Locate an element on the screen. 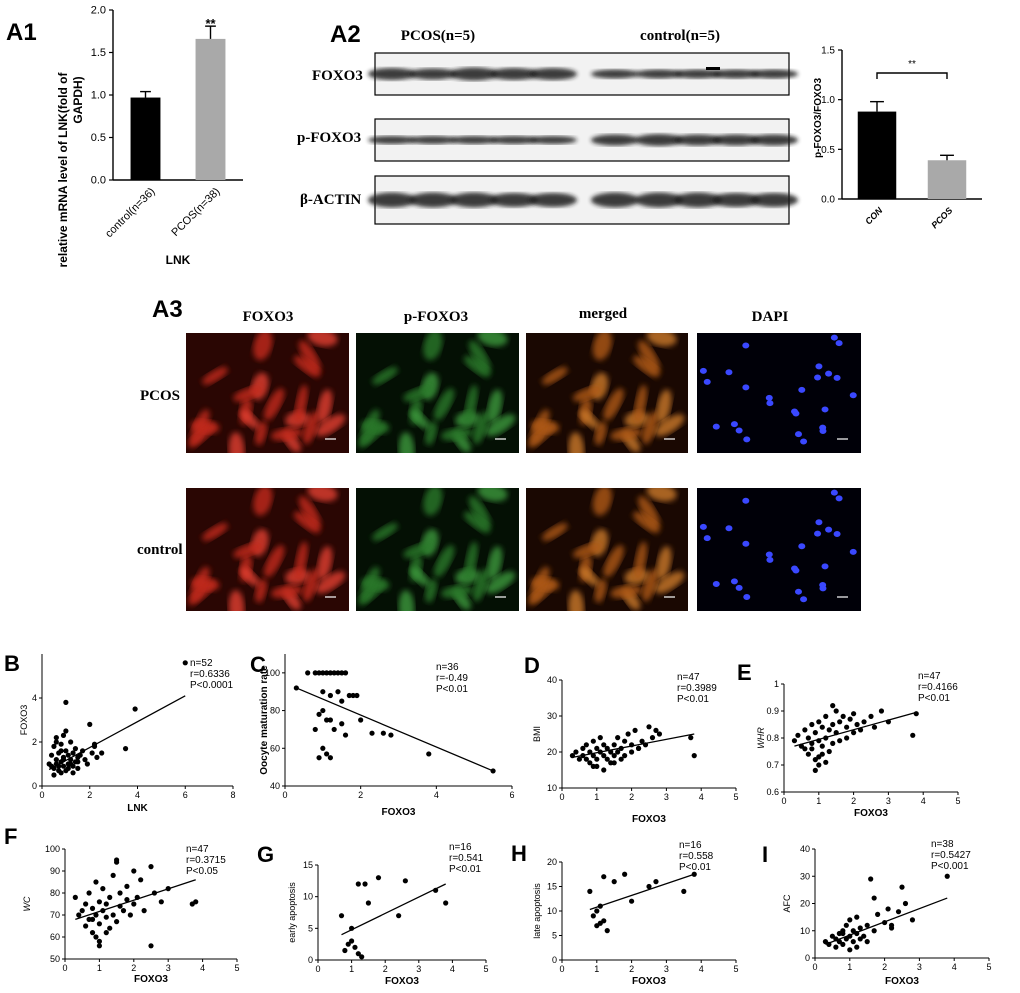 This screenshot has width=1020, height=993. y-tick-label: 1 is located at coordinates (776, 684).